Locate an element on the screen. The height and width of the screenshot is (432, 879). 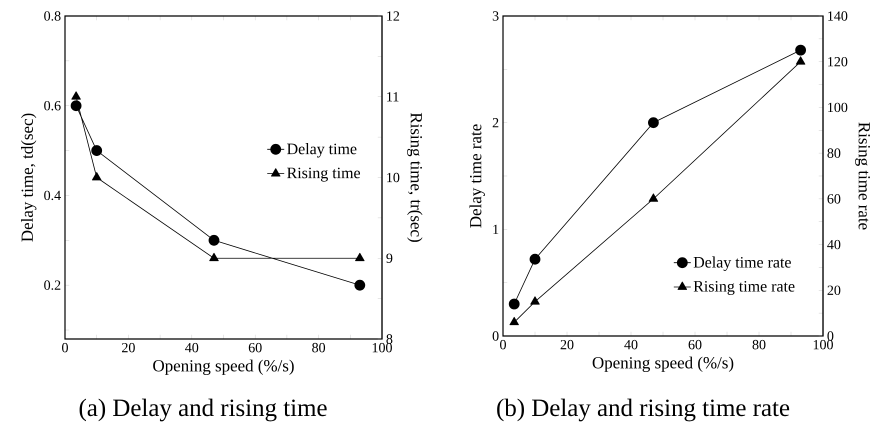
y2-tick-label: 11 is located at coordinates (393, 97).